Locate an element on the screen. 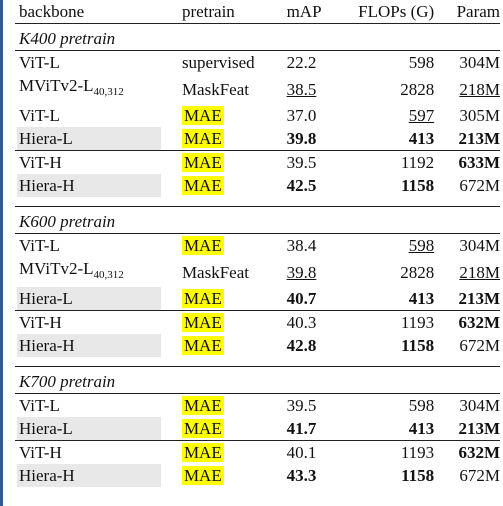 This screenshot has width=503, height=506. table-row: ViT-L MAE 39.5 598 304M is located at coordinates (257, 405).